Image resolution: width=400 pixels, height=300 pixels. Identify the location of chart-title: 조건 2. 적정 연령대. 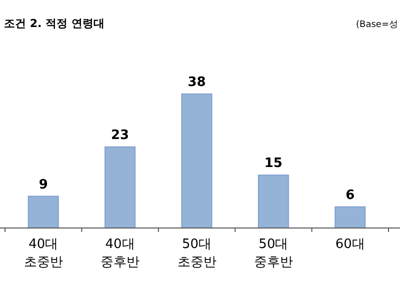
(54, 23).